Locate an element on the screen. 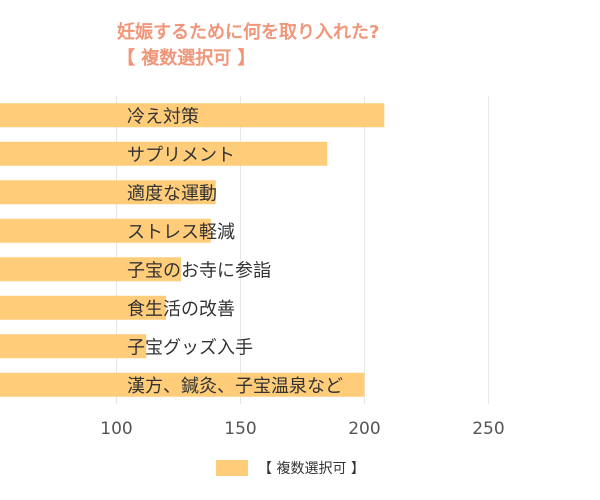 This screenshot has height=500, width=600. x-tick-label: 200 is located at coordinates (364, 429).